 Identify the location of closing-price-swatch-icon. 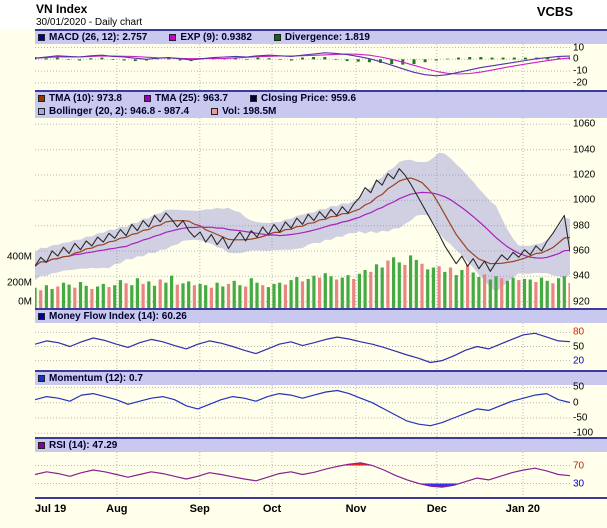
(253, 98).